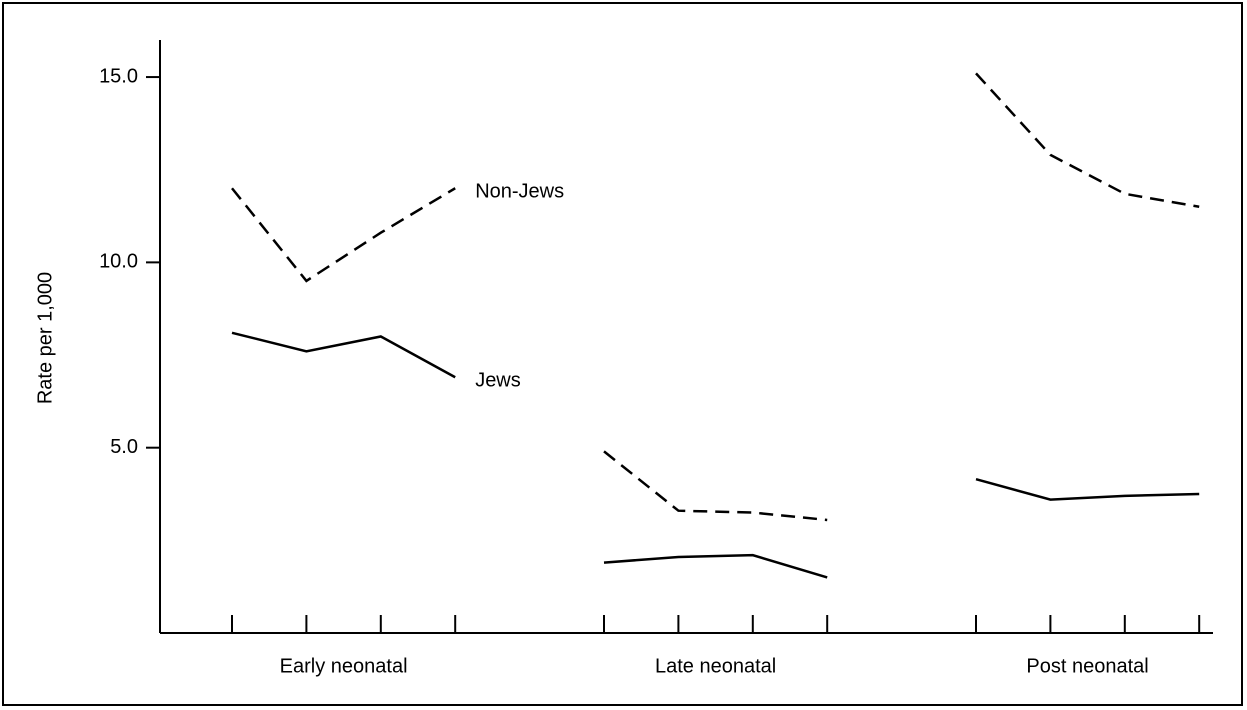  Describe the element at coordinates (519, 192) in the screenshot. I see `series-label: Non-Jews` at that location.